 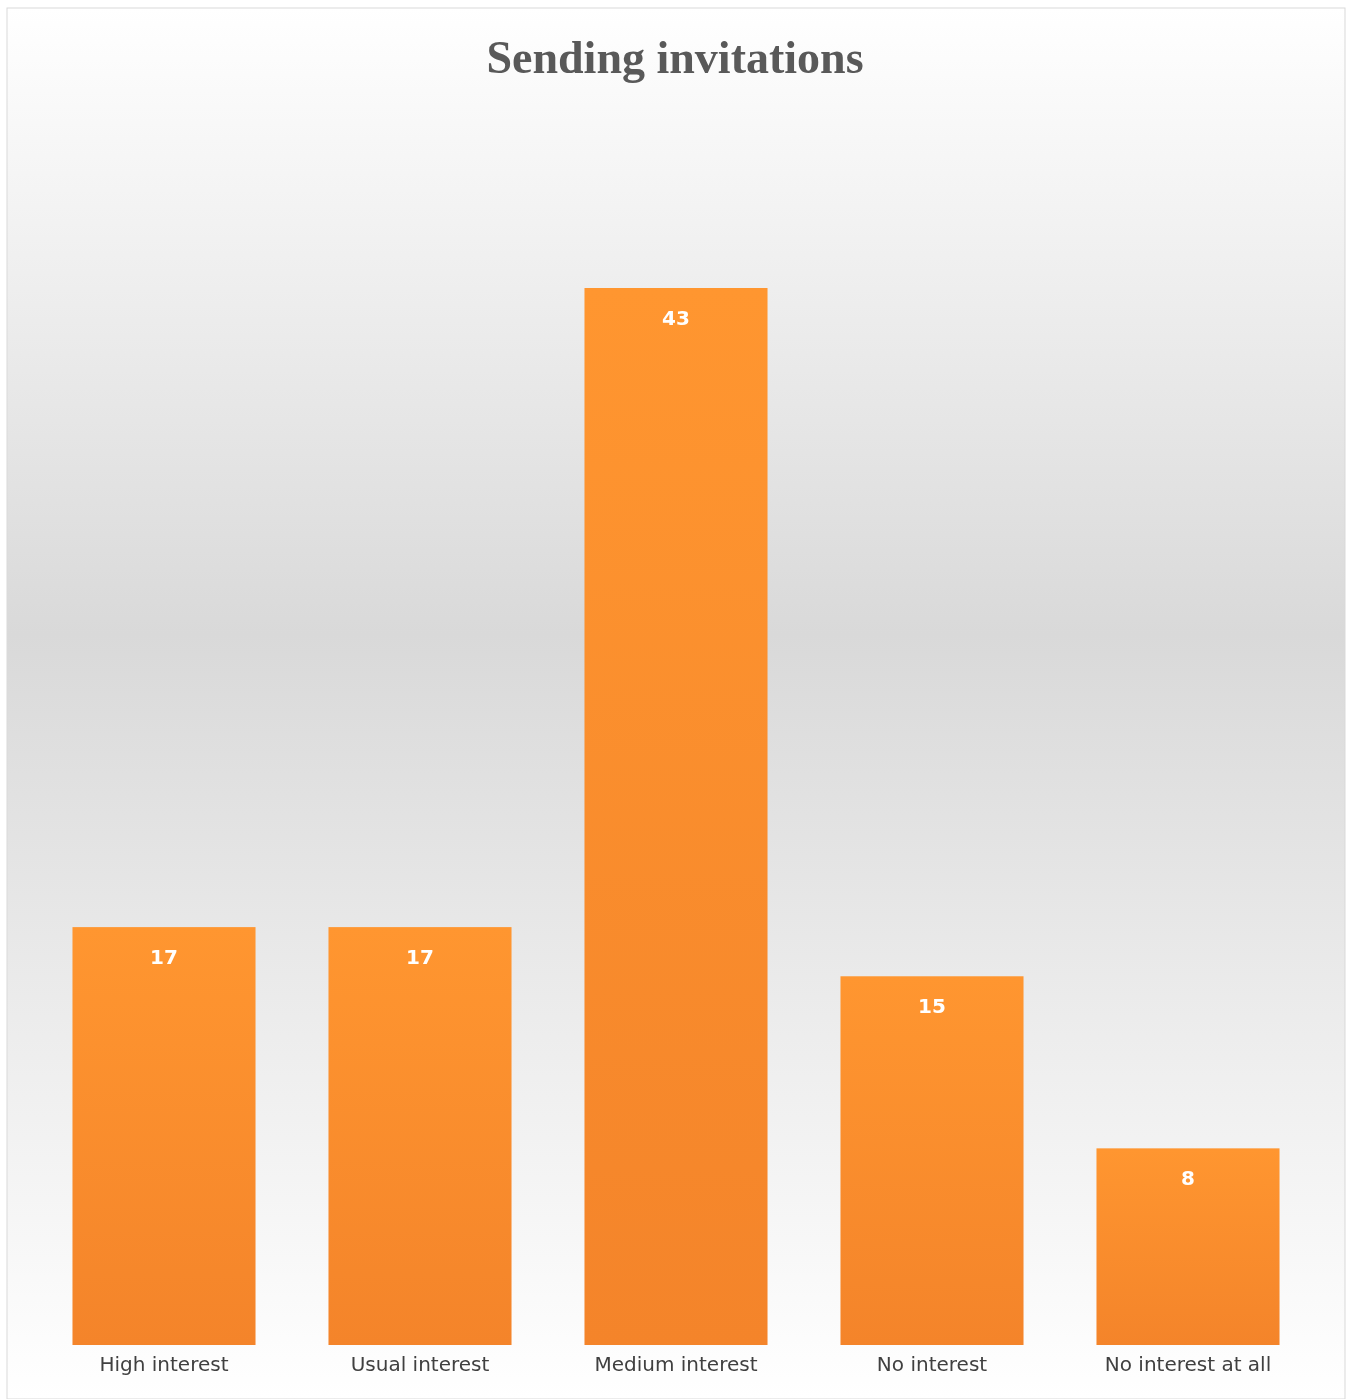 What do you see at coordinates (676, 318) in the screenshot?
I see `data-label: 43` at bounding box center [676, 318].